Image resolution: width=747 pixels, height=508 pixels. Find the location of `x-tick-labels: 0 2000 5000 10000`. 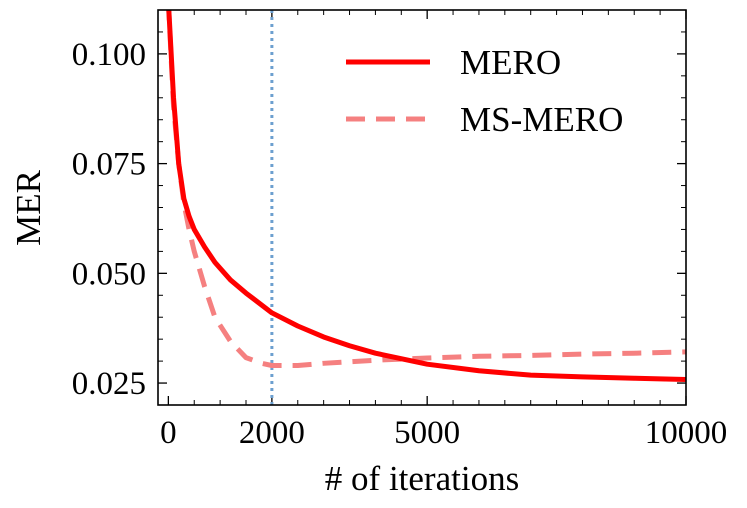

x-tick-labels: 0 2000 5000 10000 is located at coordinates (443, 433).